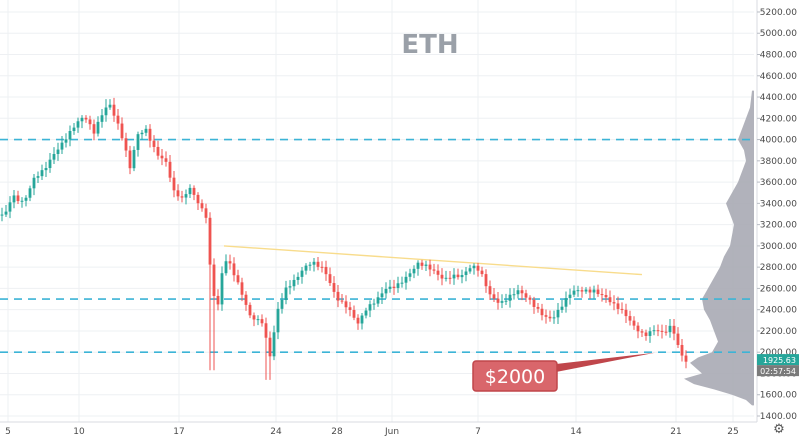 The image size is (800, 443). I want to click on volume-profile-shape, so click(719, 248).